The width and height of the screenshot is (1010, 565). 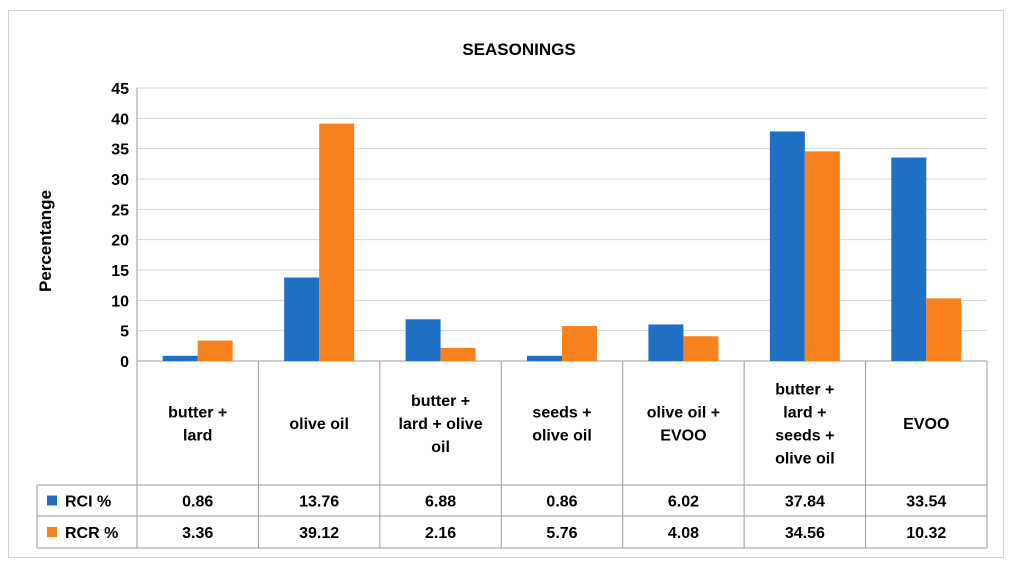 I want to click on data-table-value: 6.88, so click(x=440, y=502).